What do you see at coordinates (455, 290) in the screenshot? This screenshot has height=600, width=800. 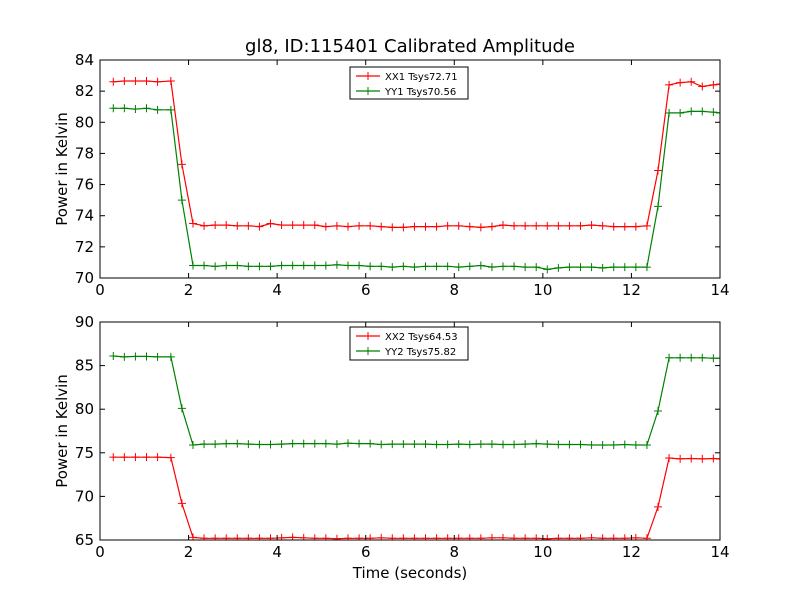 I see `top-subplot-x-tick-label: 8` at bounding box center [455, 290].